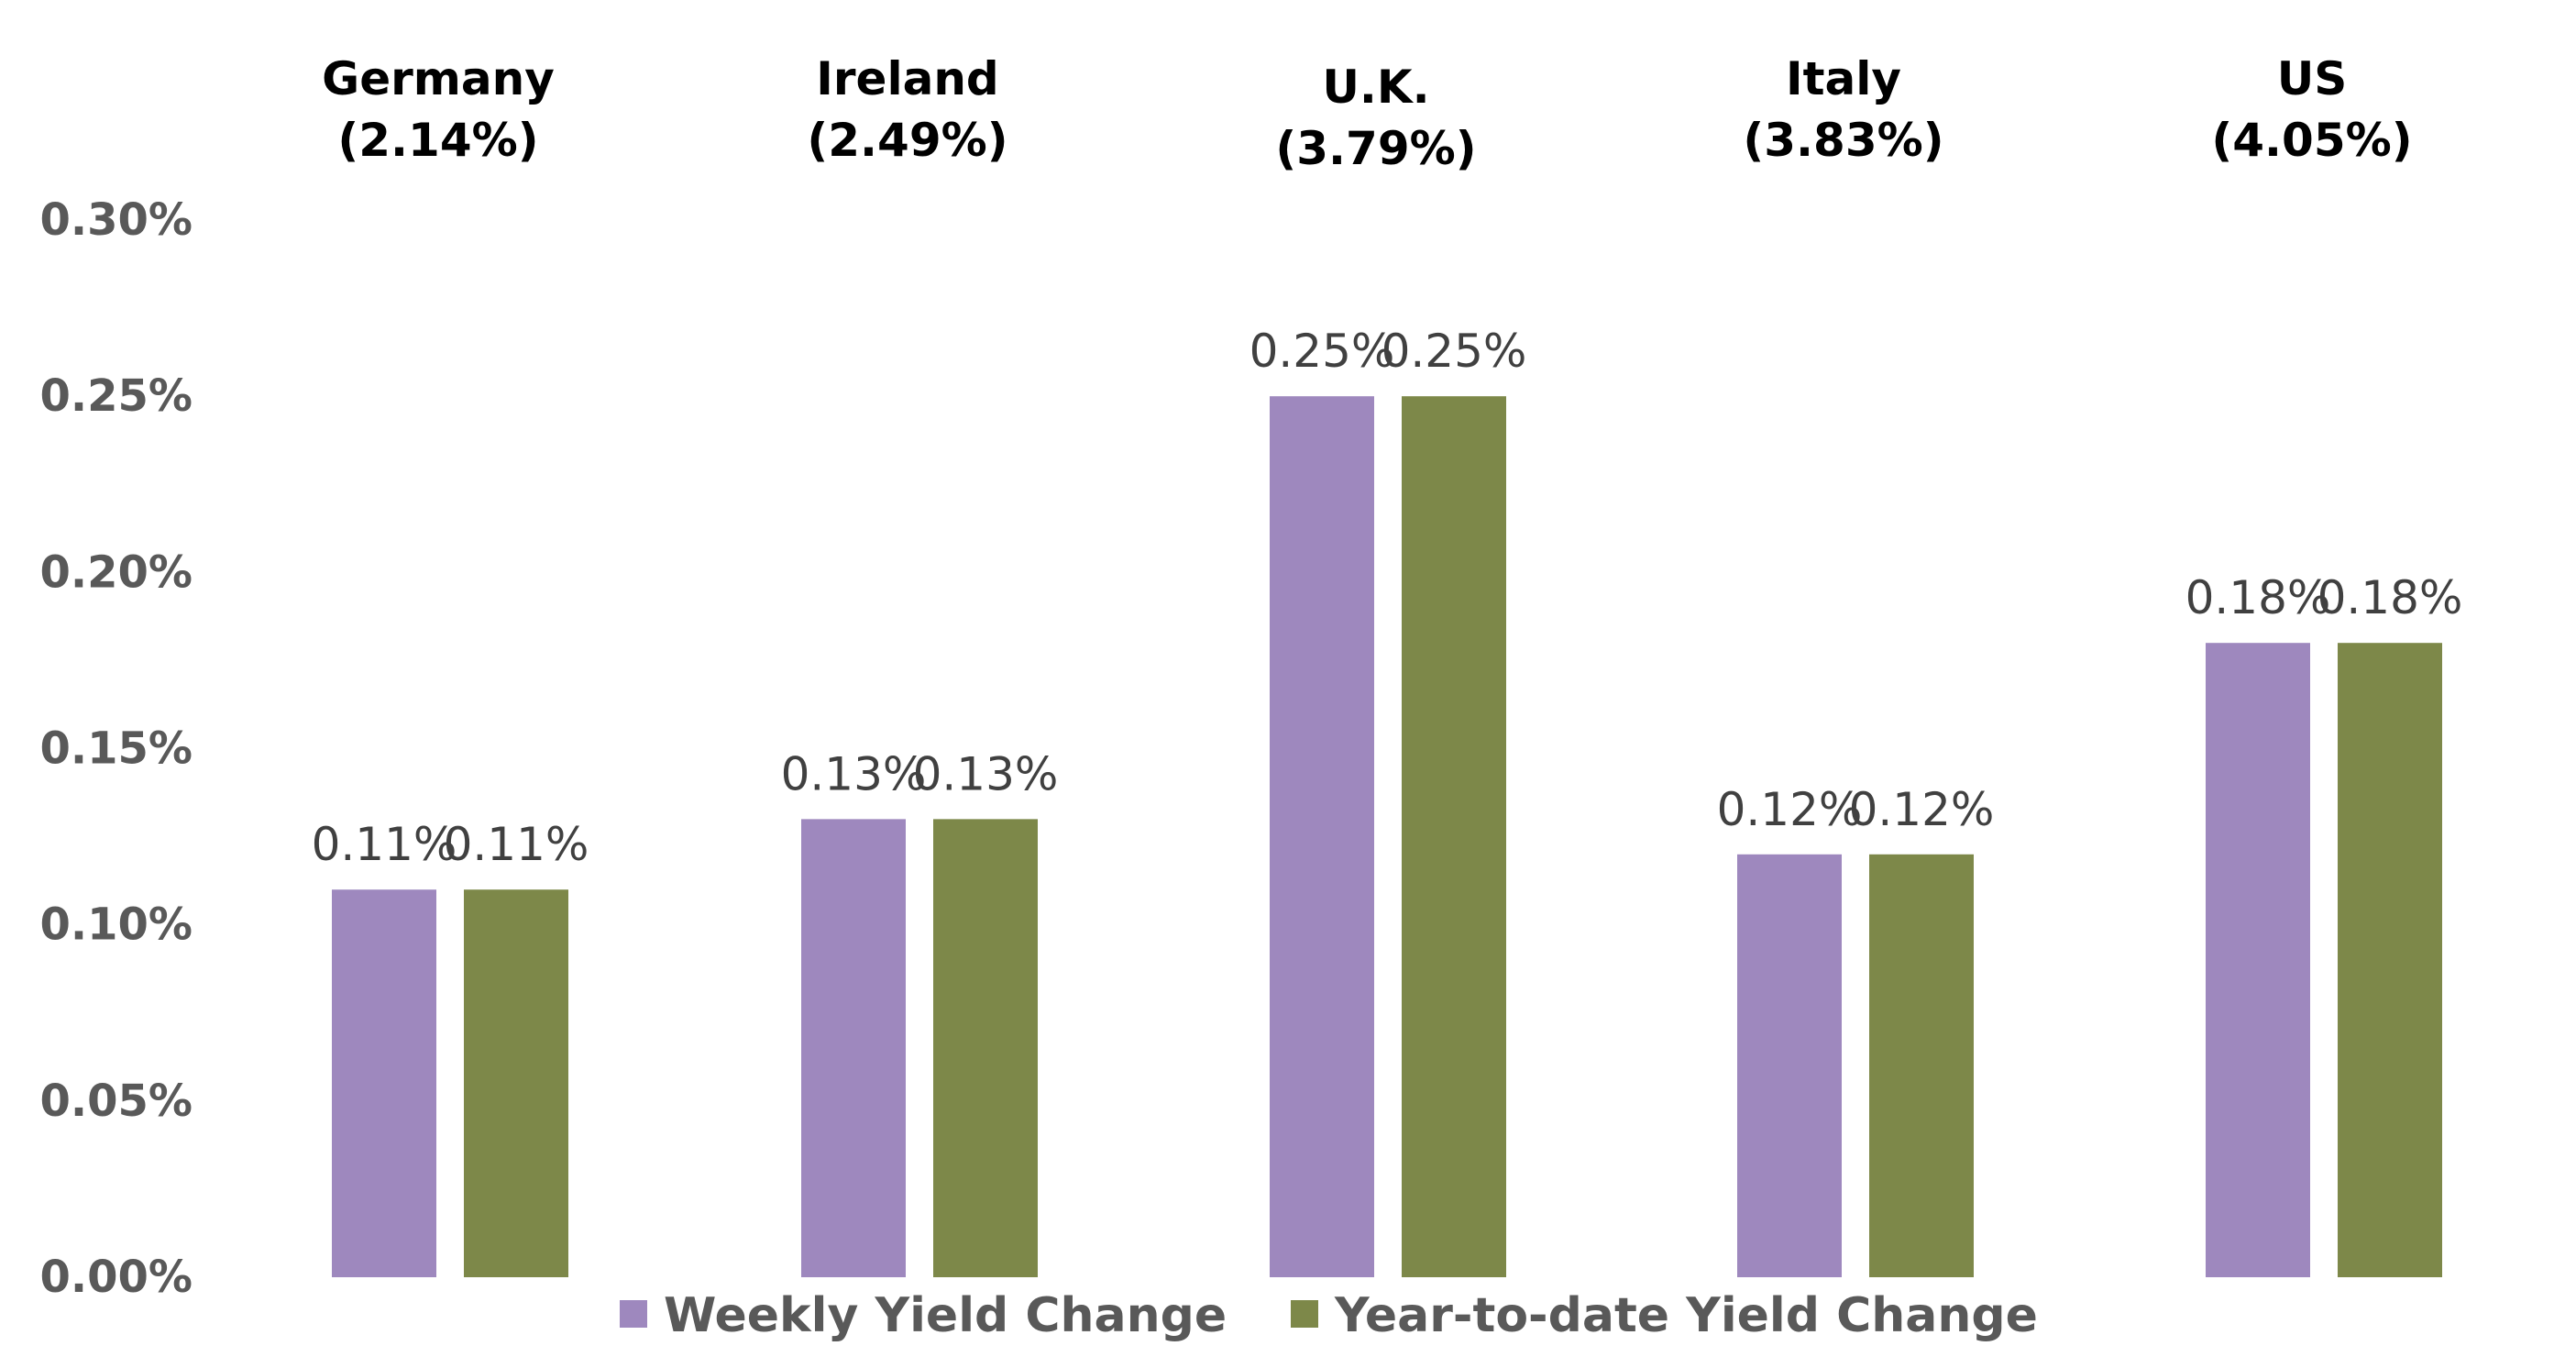  What do you see at coordinates (1844, 78) in the screenshot?
I see `category-name: Italy` at bounding box center [1844, 78].